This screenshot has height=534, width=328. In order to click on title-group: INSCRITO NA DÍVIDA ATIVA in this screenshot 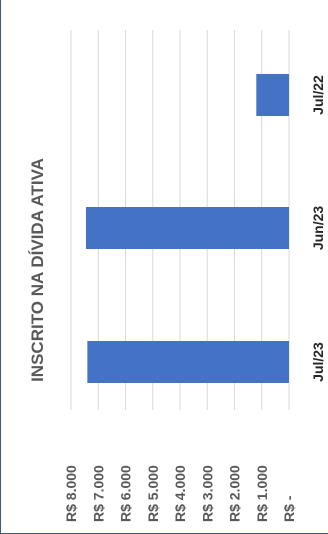, I will do `click(37, 270)`.